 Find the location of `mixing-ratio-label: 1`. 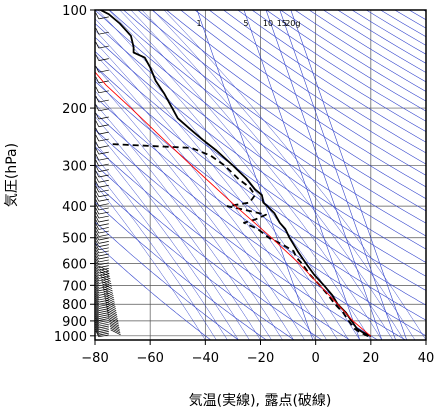

mixing-ratio-label: 1 is located at coordinates (199, 23).